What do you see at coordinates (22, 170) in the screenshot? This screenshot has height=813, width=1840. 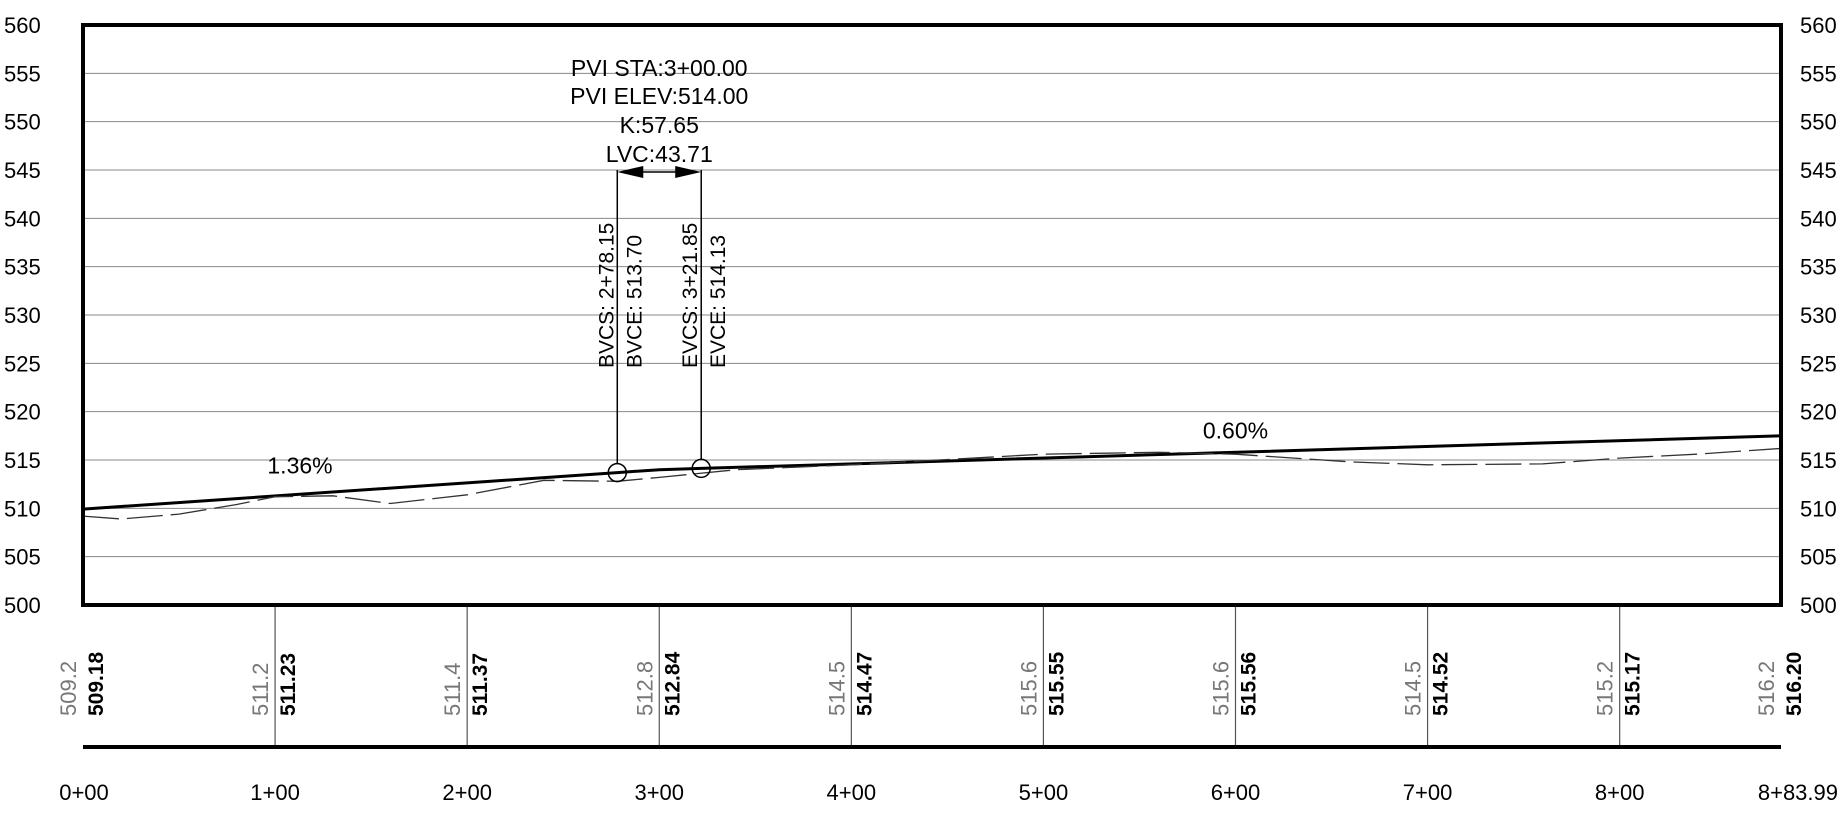 I see `y-tick-label-left: 545` at bounding box center [22, 170].